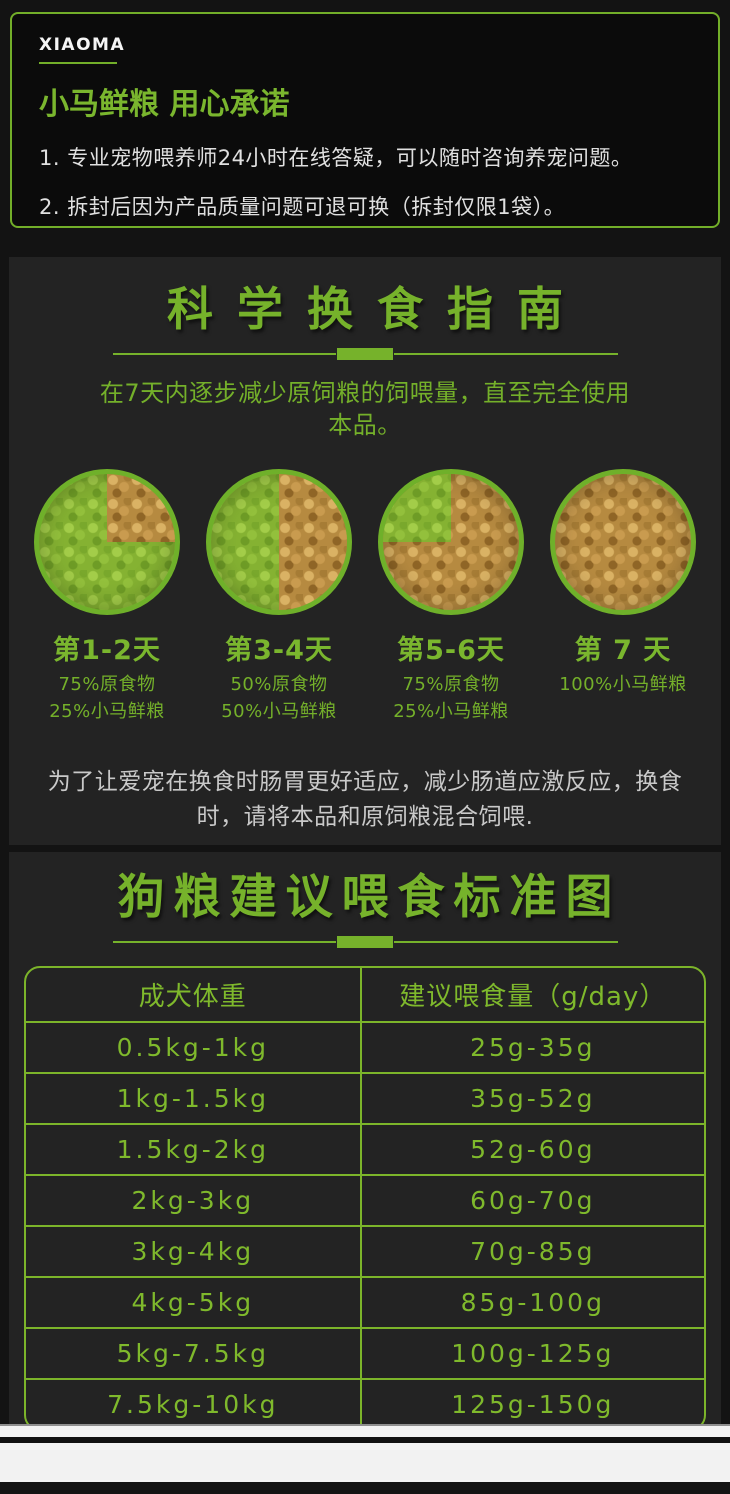 This screenshot has height=1494, width=730. Describe the element at coordinates (365, 1440) in the screenshot. I see `bottom-black-strip` at that location.